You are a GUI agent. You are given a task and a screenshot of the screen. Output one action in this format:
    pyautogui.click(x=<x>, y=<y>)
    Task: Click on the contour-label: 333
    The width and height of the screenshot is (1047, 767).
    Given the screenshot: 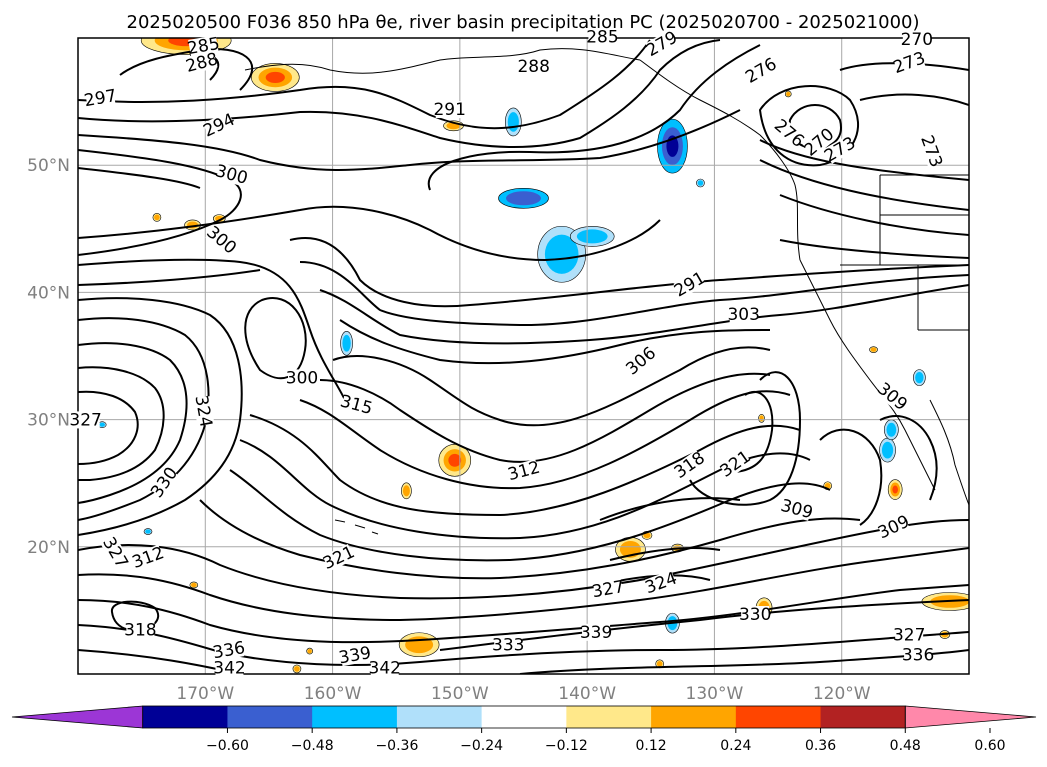 What is the action you would take?
    pyautogui.click(x=508, y=646)
    